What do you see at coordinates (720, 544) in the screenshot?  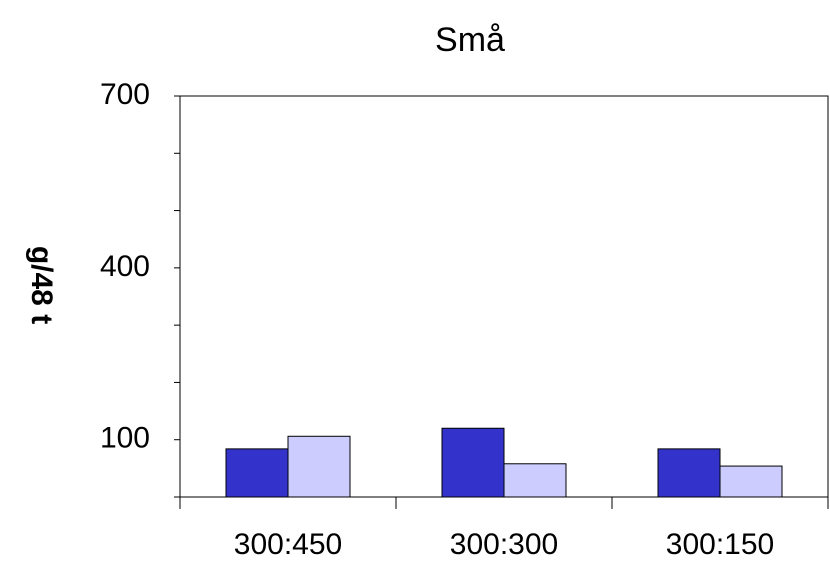 I see `x-tick-label: 300:150` at bounding box center [720, 544].